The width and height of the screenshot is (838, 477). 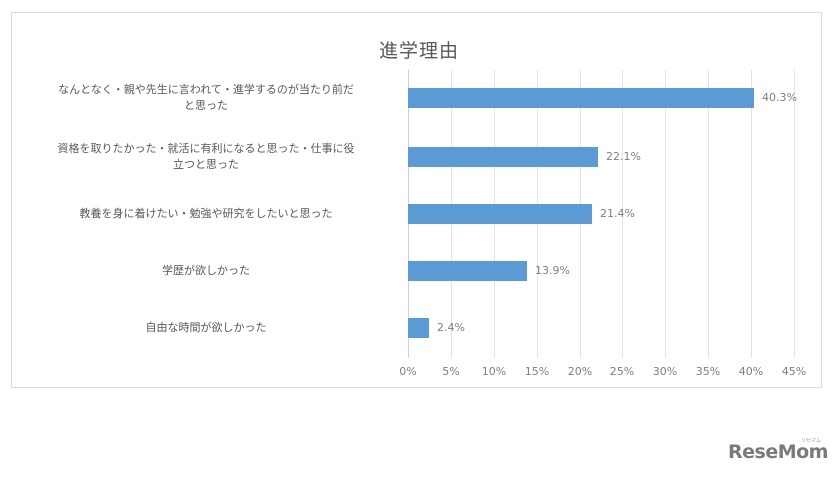 What do you see at coordinates (779, 97) in the screenshot?
I see `data-label: 40.3%` at bounding box center [779, 97].